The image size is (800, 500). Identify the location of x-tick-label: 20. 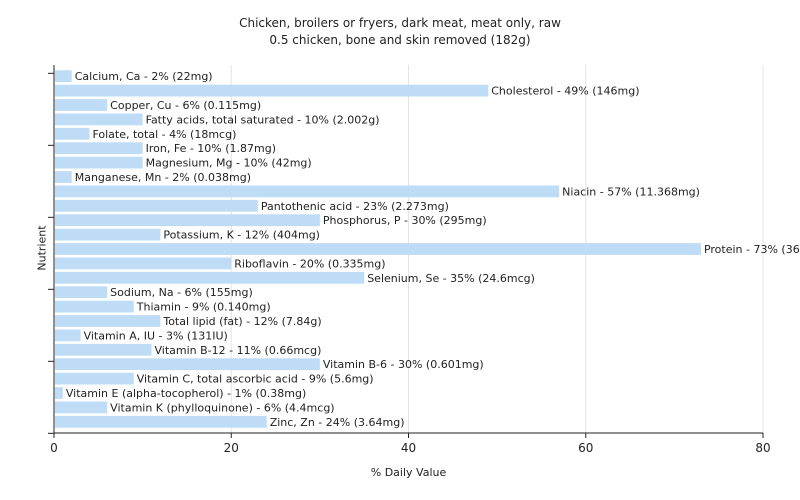
(231, 448).